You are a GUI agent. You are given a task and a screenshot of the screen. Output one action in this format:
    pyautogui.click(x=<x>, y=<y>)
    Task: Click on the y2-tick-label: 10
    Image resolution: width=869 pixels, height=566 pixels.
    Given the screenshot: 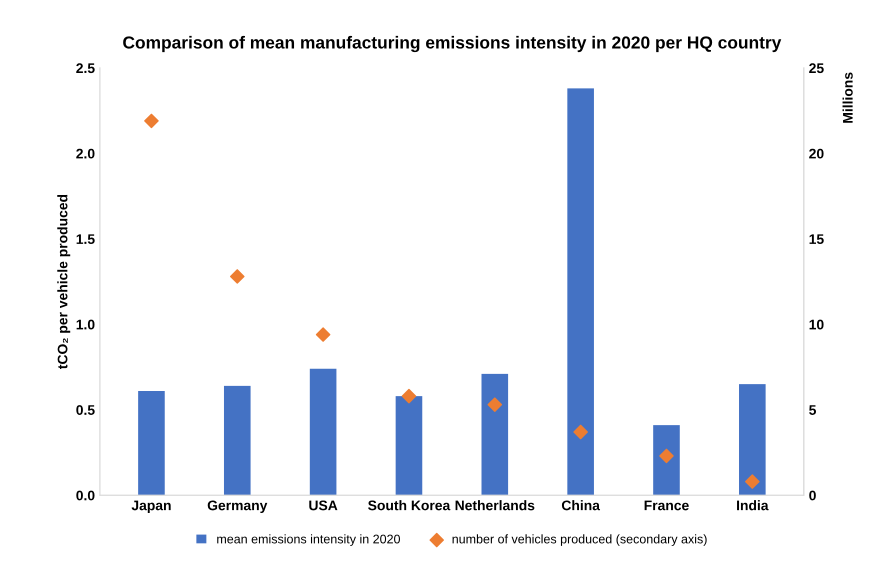 What is the action you would take?
    pyautogui.click(x=817, y=325)
    